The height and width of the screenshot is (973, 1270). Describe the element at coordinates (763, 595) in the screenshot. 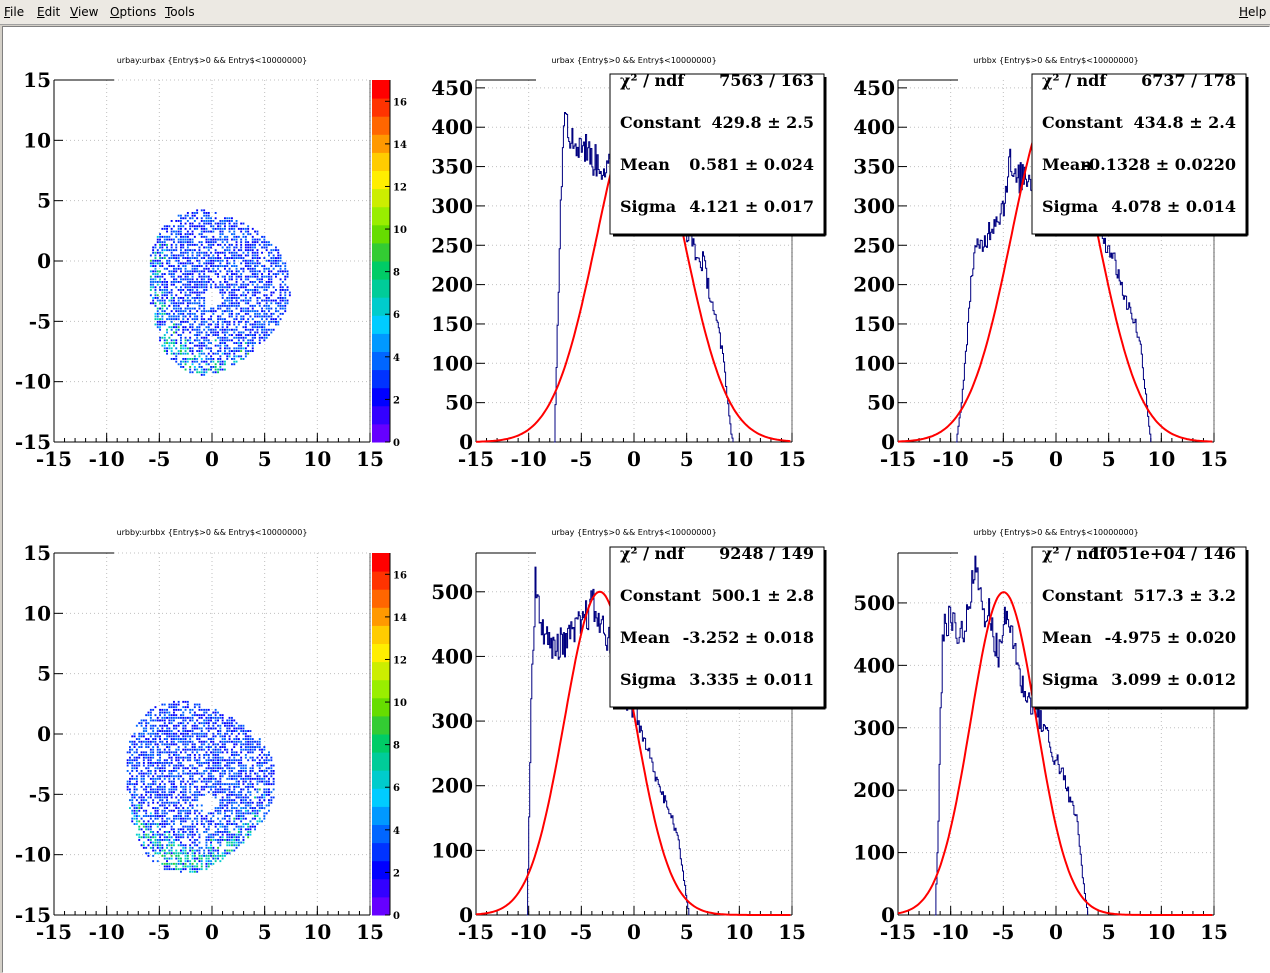

I see `stats-value: 500.1 ± 2.8` at that location.